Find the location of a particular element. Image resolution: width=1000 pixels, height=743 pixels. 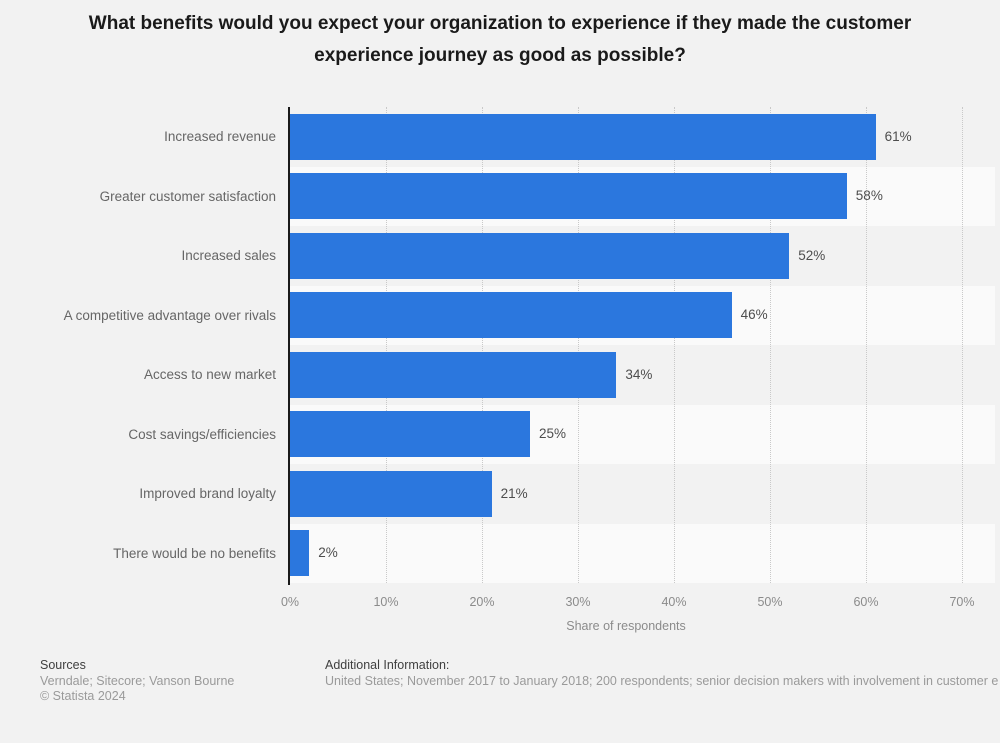

x-tick-label: 70% is located at coordinates (962, 602).